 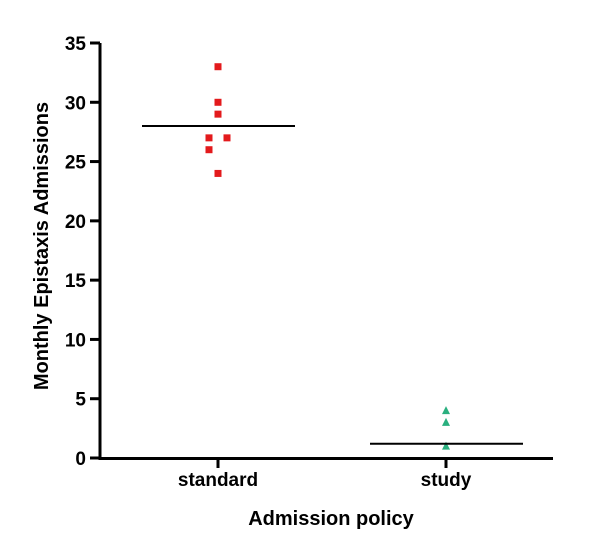 I want to click on x-category-label: study, so click(x=446, y=480).